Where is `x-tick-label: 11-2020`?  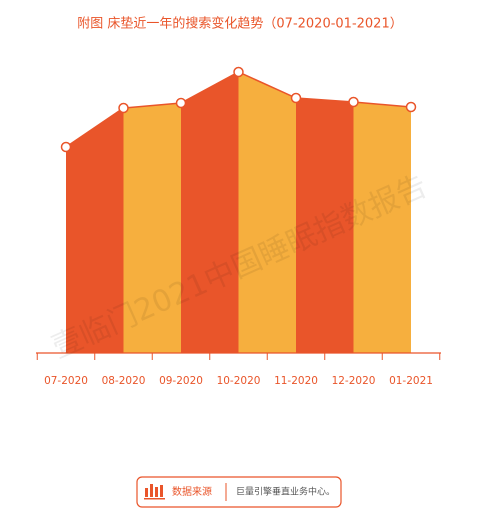
x-tick-label: 11-2020 is located at coordinates (296, 381).